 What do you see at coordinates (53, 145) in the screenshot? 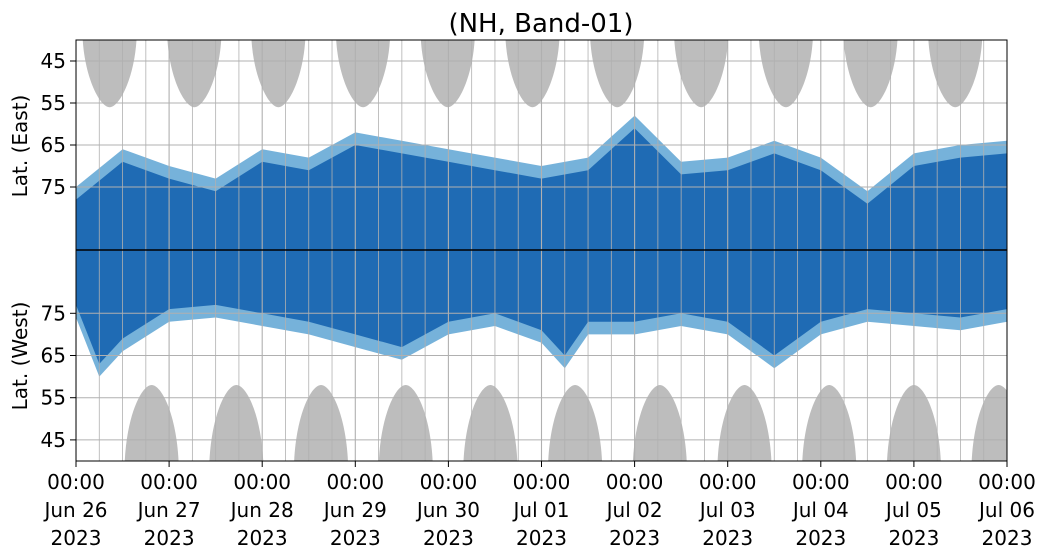
I see `y-tick-label-east: 65` at bounding box center [53, 145].